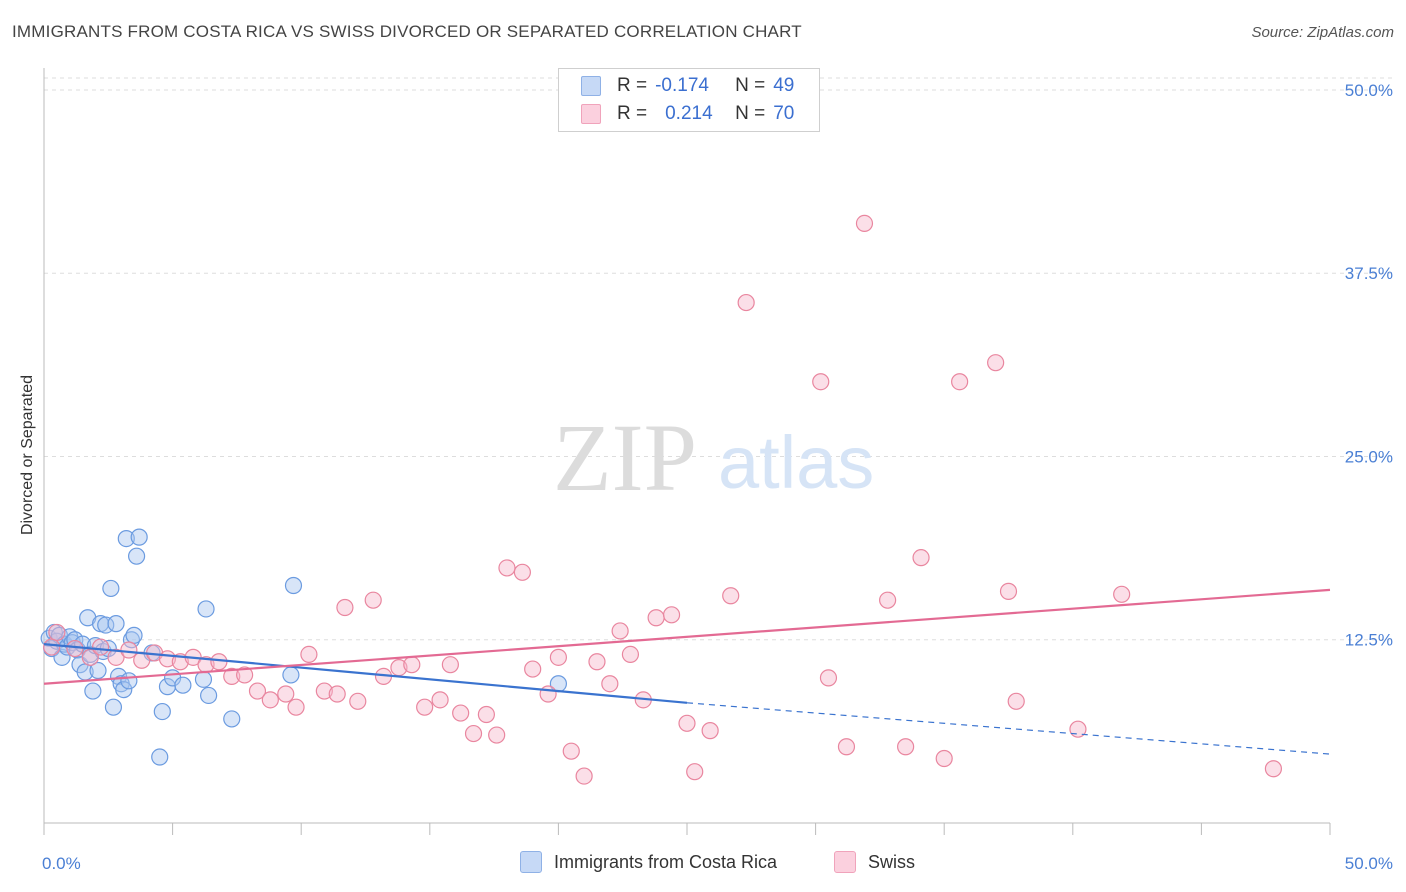 Image resolution: width=1406 pixels, height=892 pixels. I want to click on legend-n-value: 70, so click(784, 113).